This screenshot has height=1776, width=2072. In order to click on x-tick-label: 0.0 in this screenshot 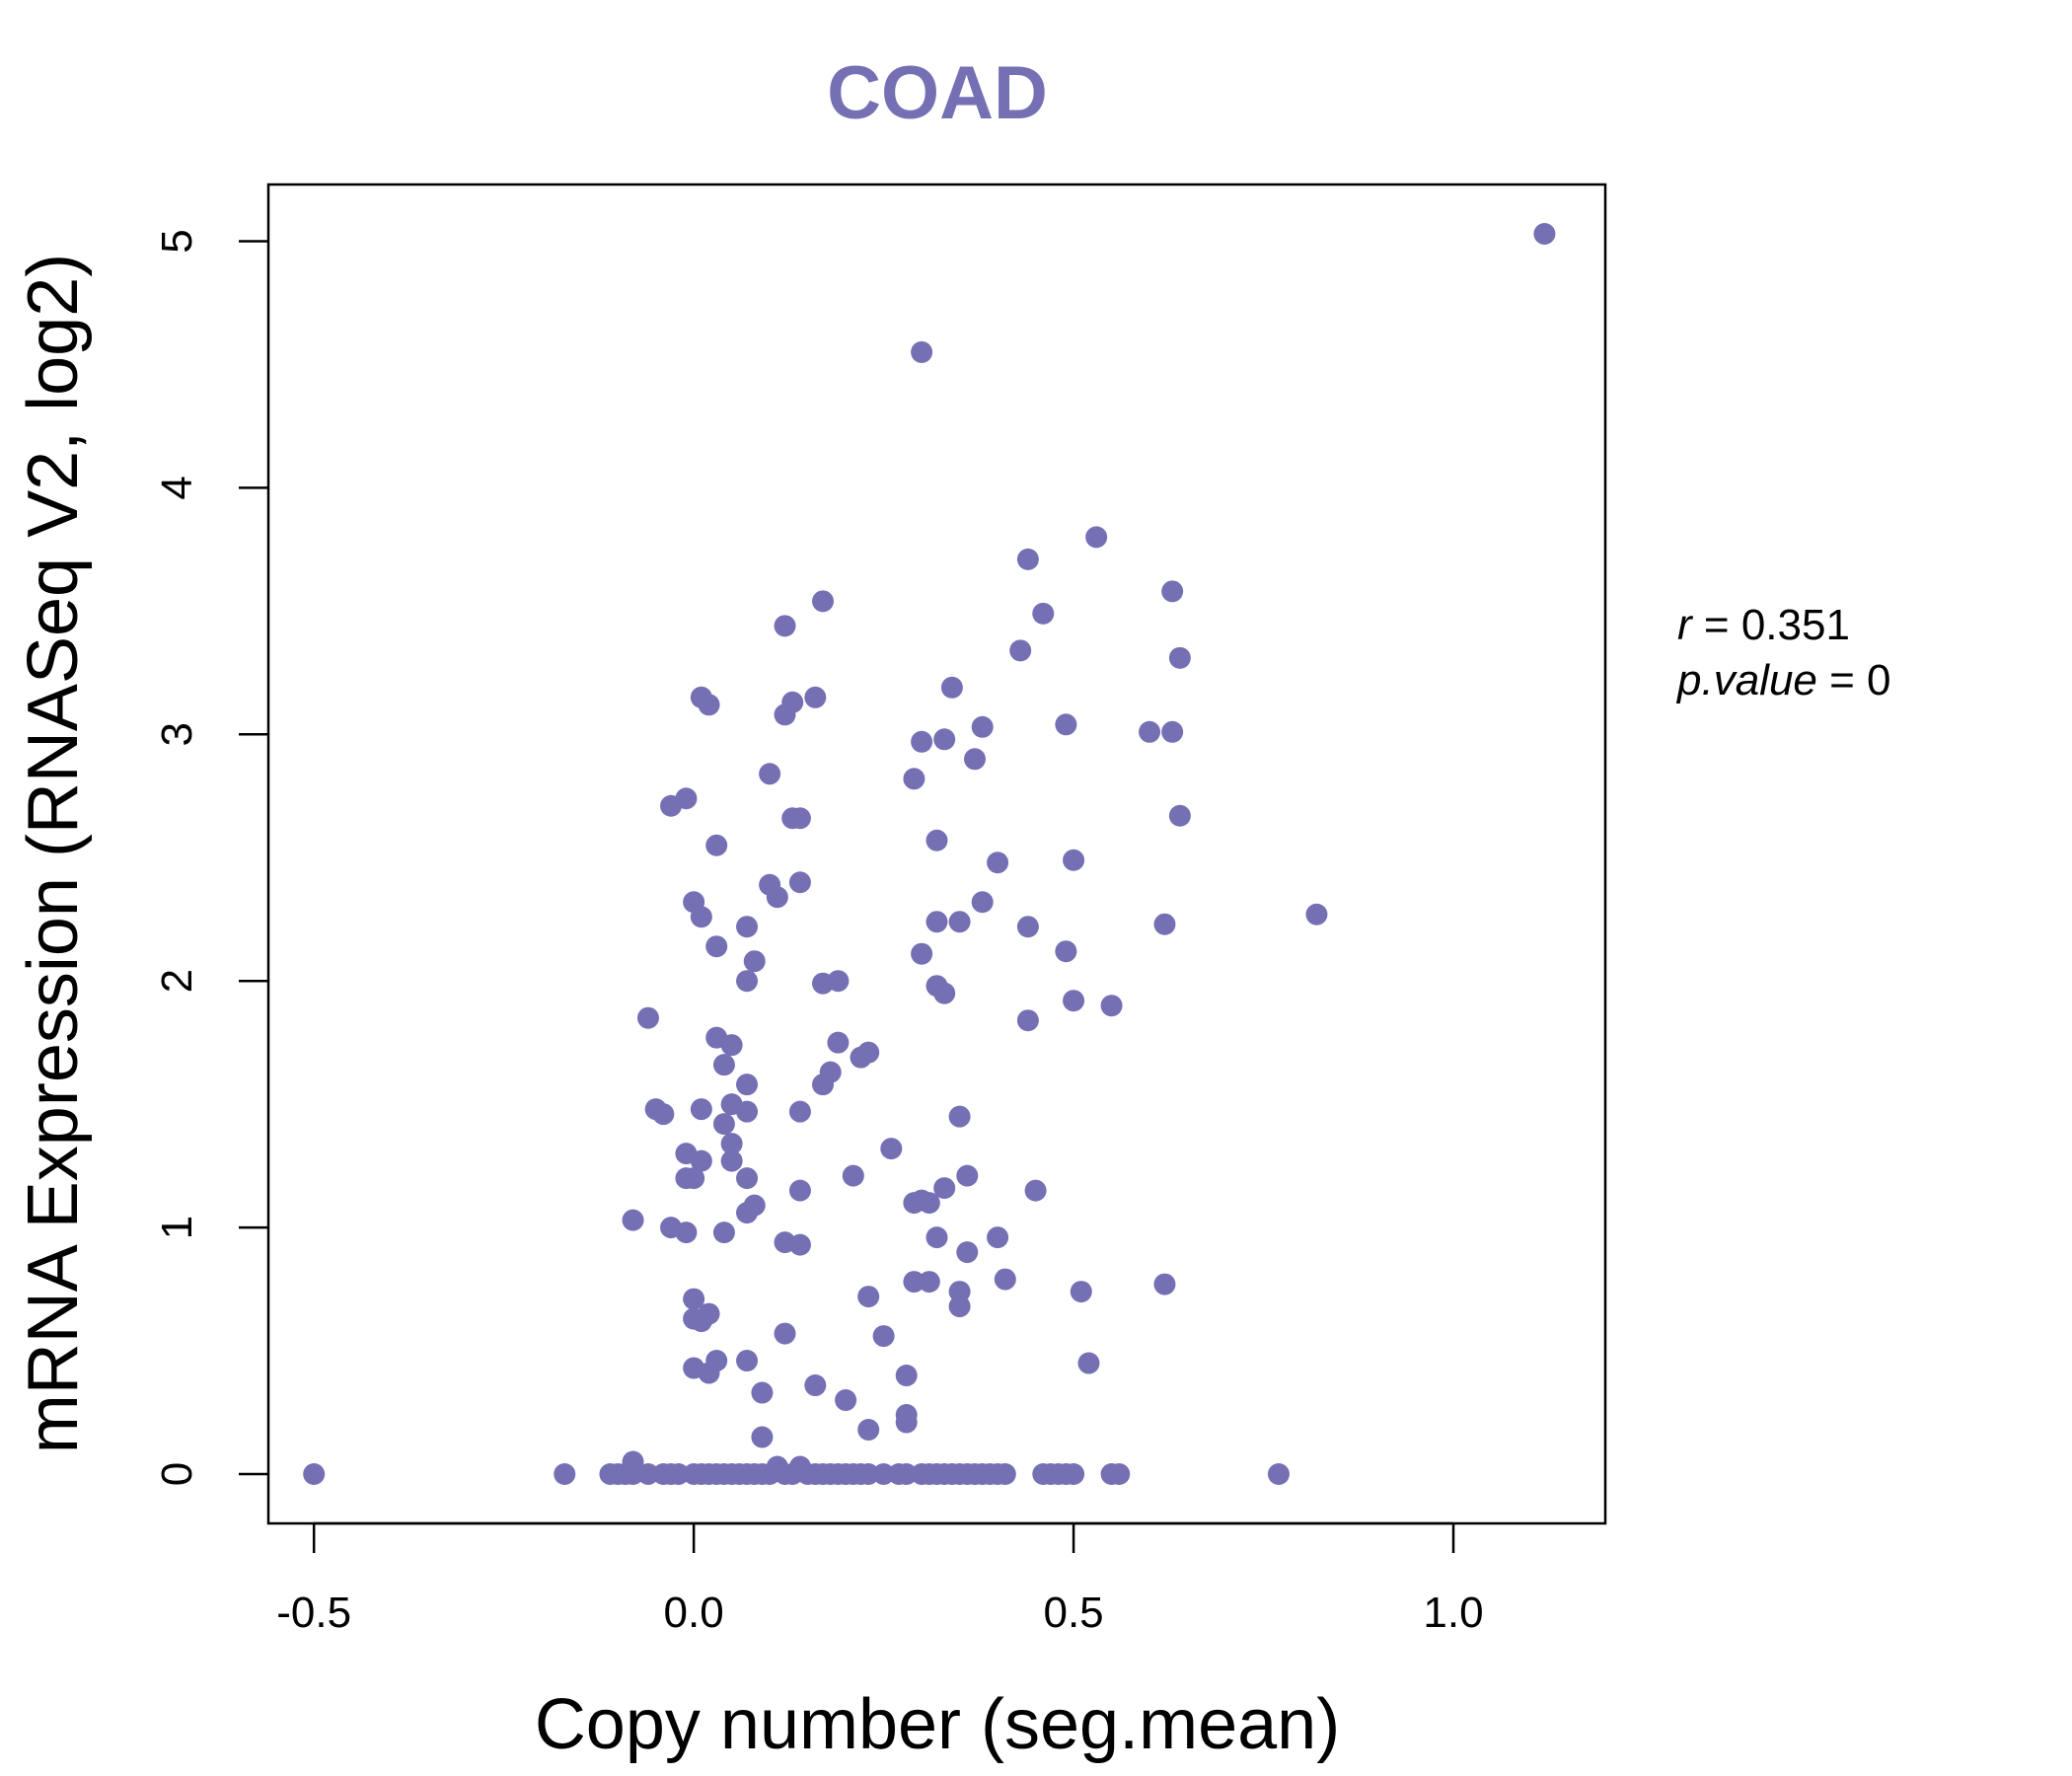, I will do `click(694, 1613)`.